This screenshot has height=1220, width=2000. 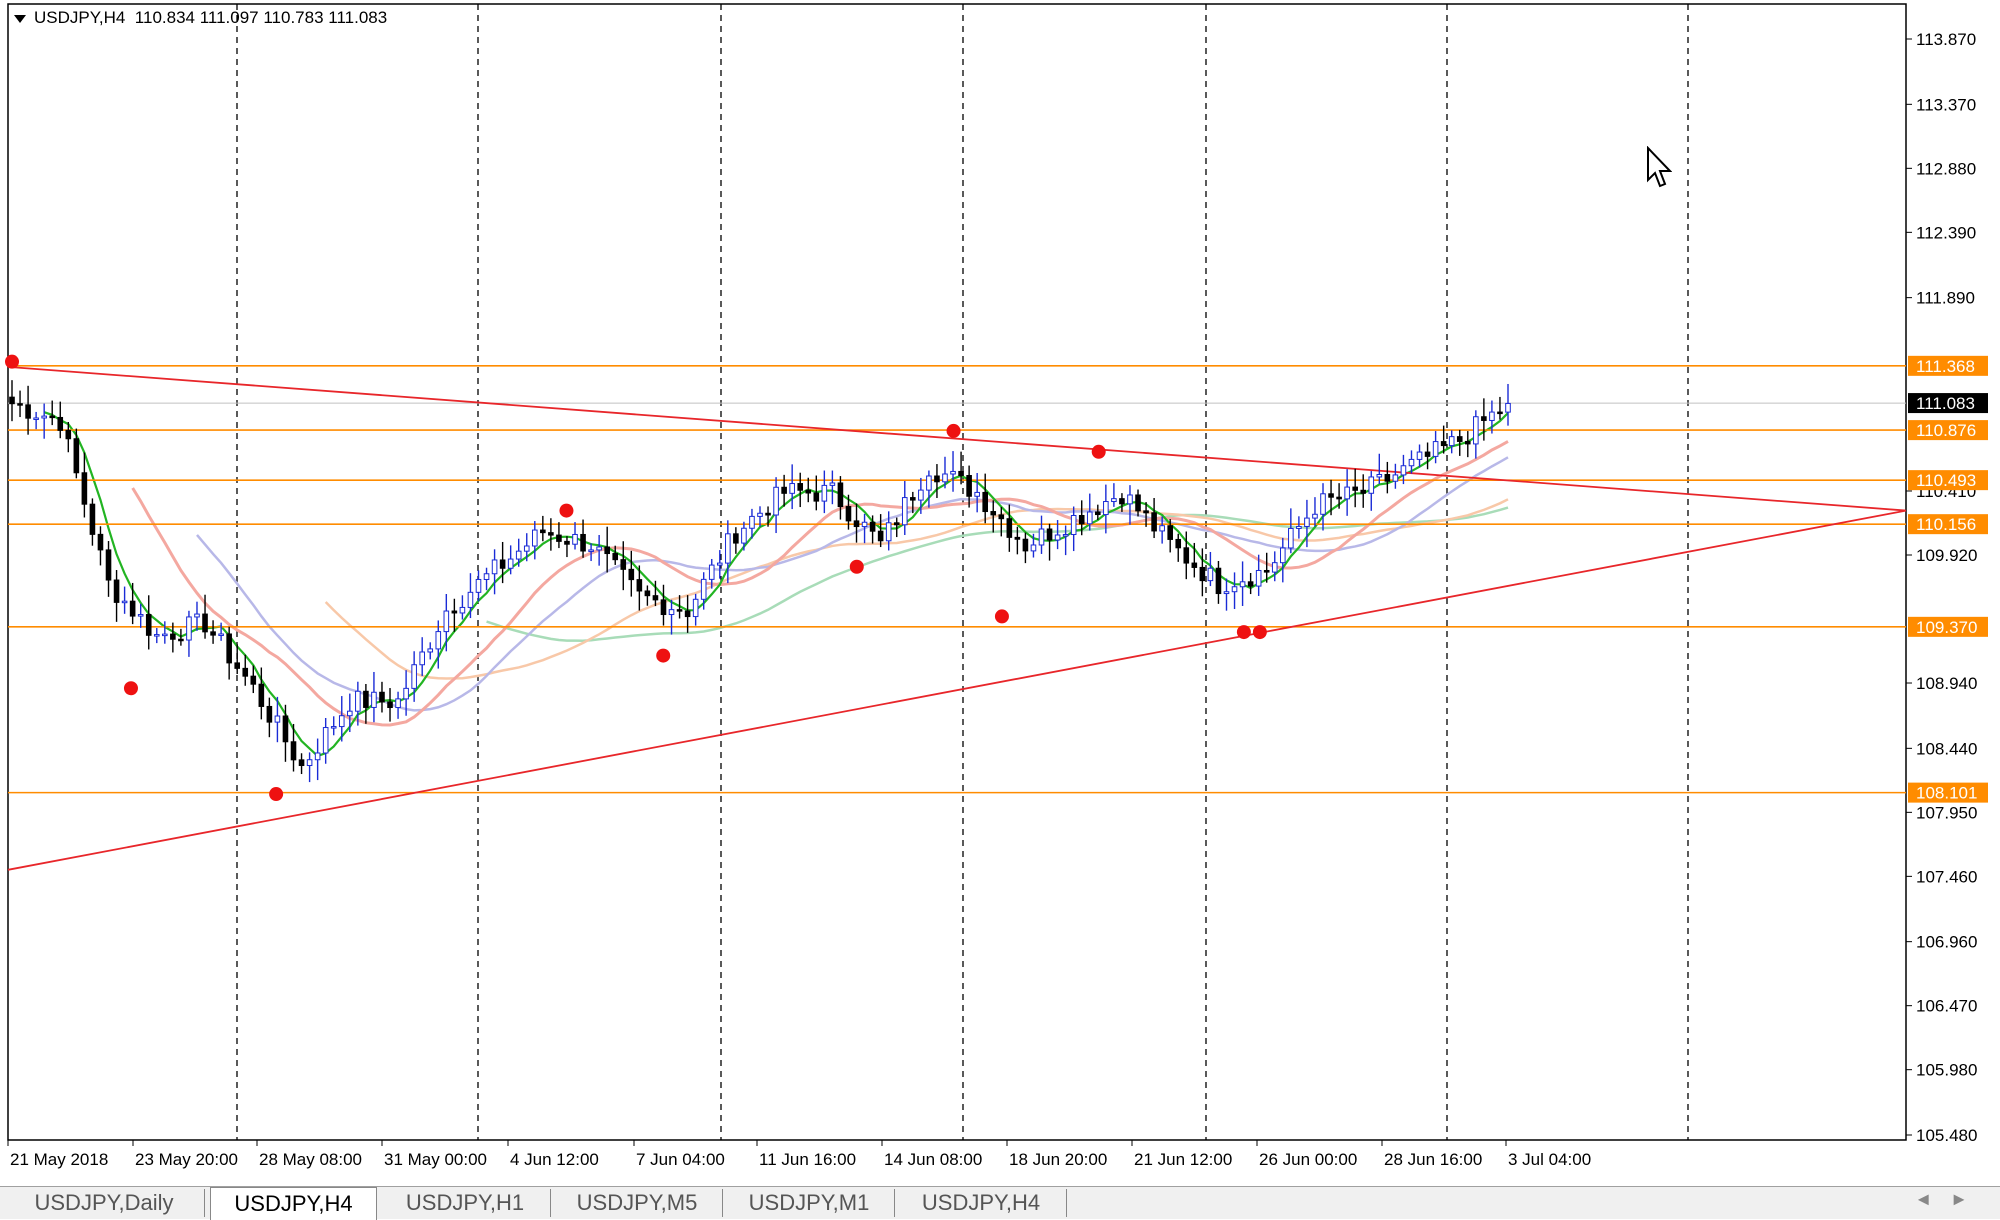 I want to click on level-price-label: 109.370, so click(x=1946, y=627).